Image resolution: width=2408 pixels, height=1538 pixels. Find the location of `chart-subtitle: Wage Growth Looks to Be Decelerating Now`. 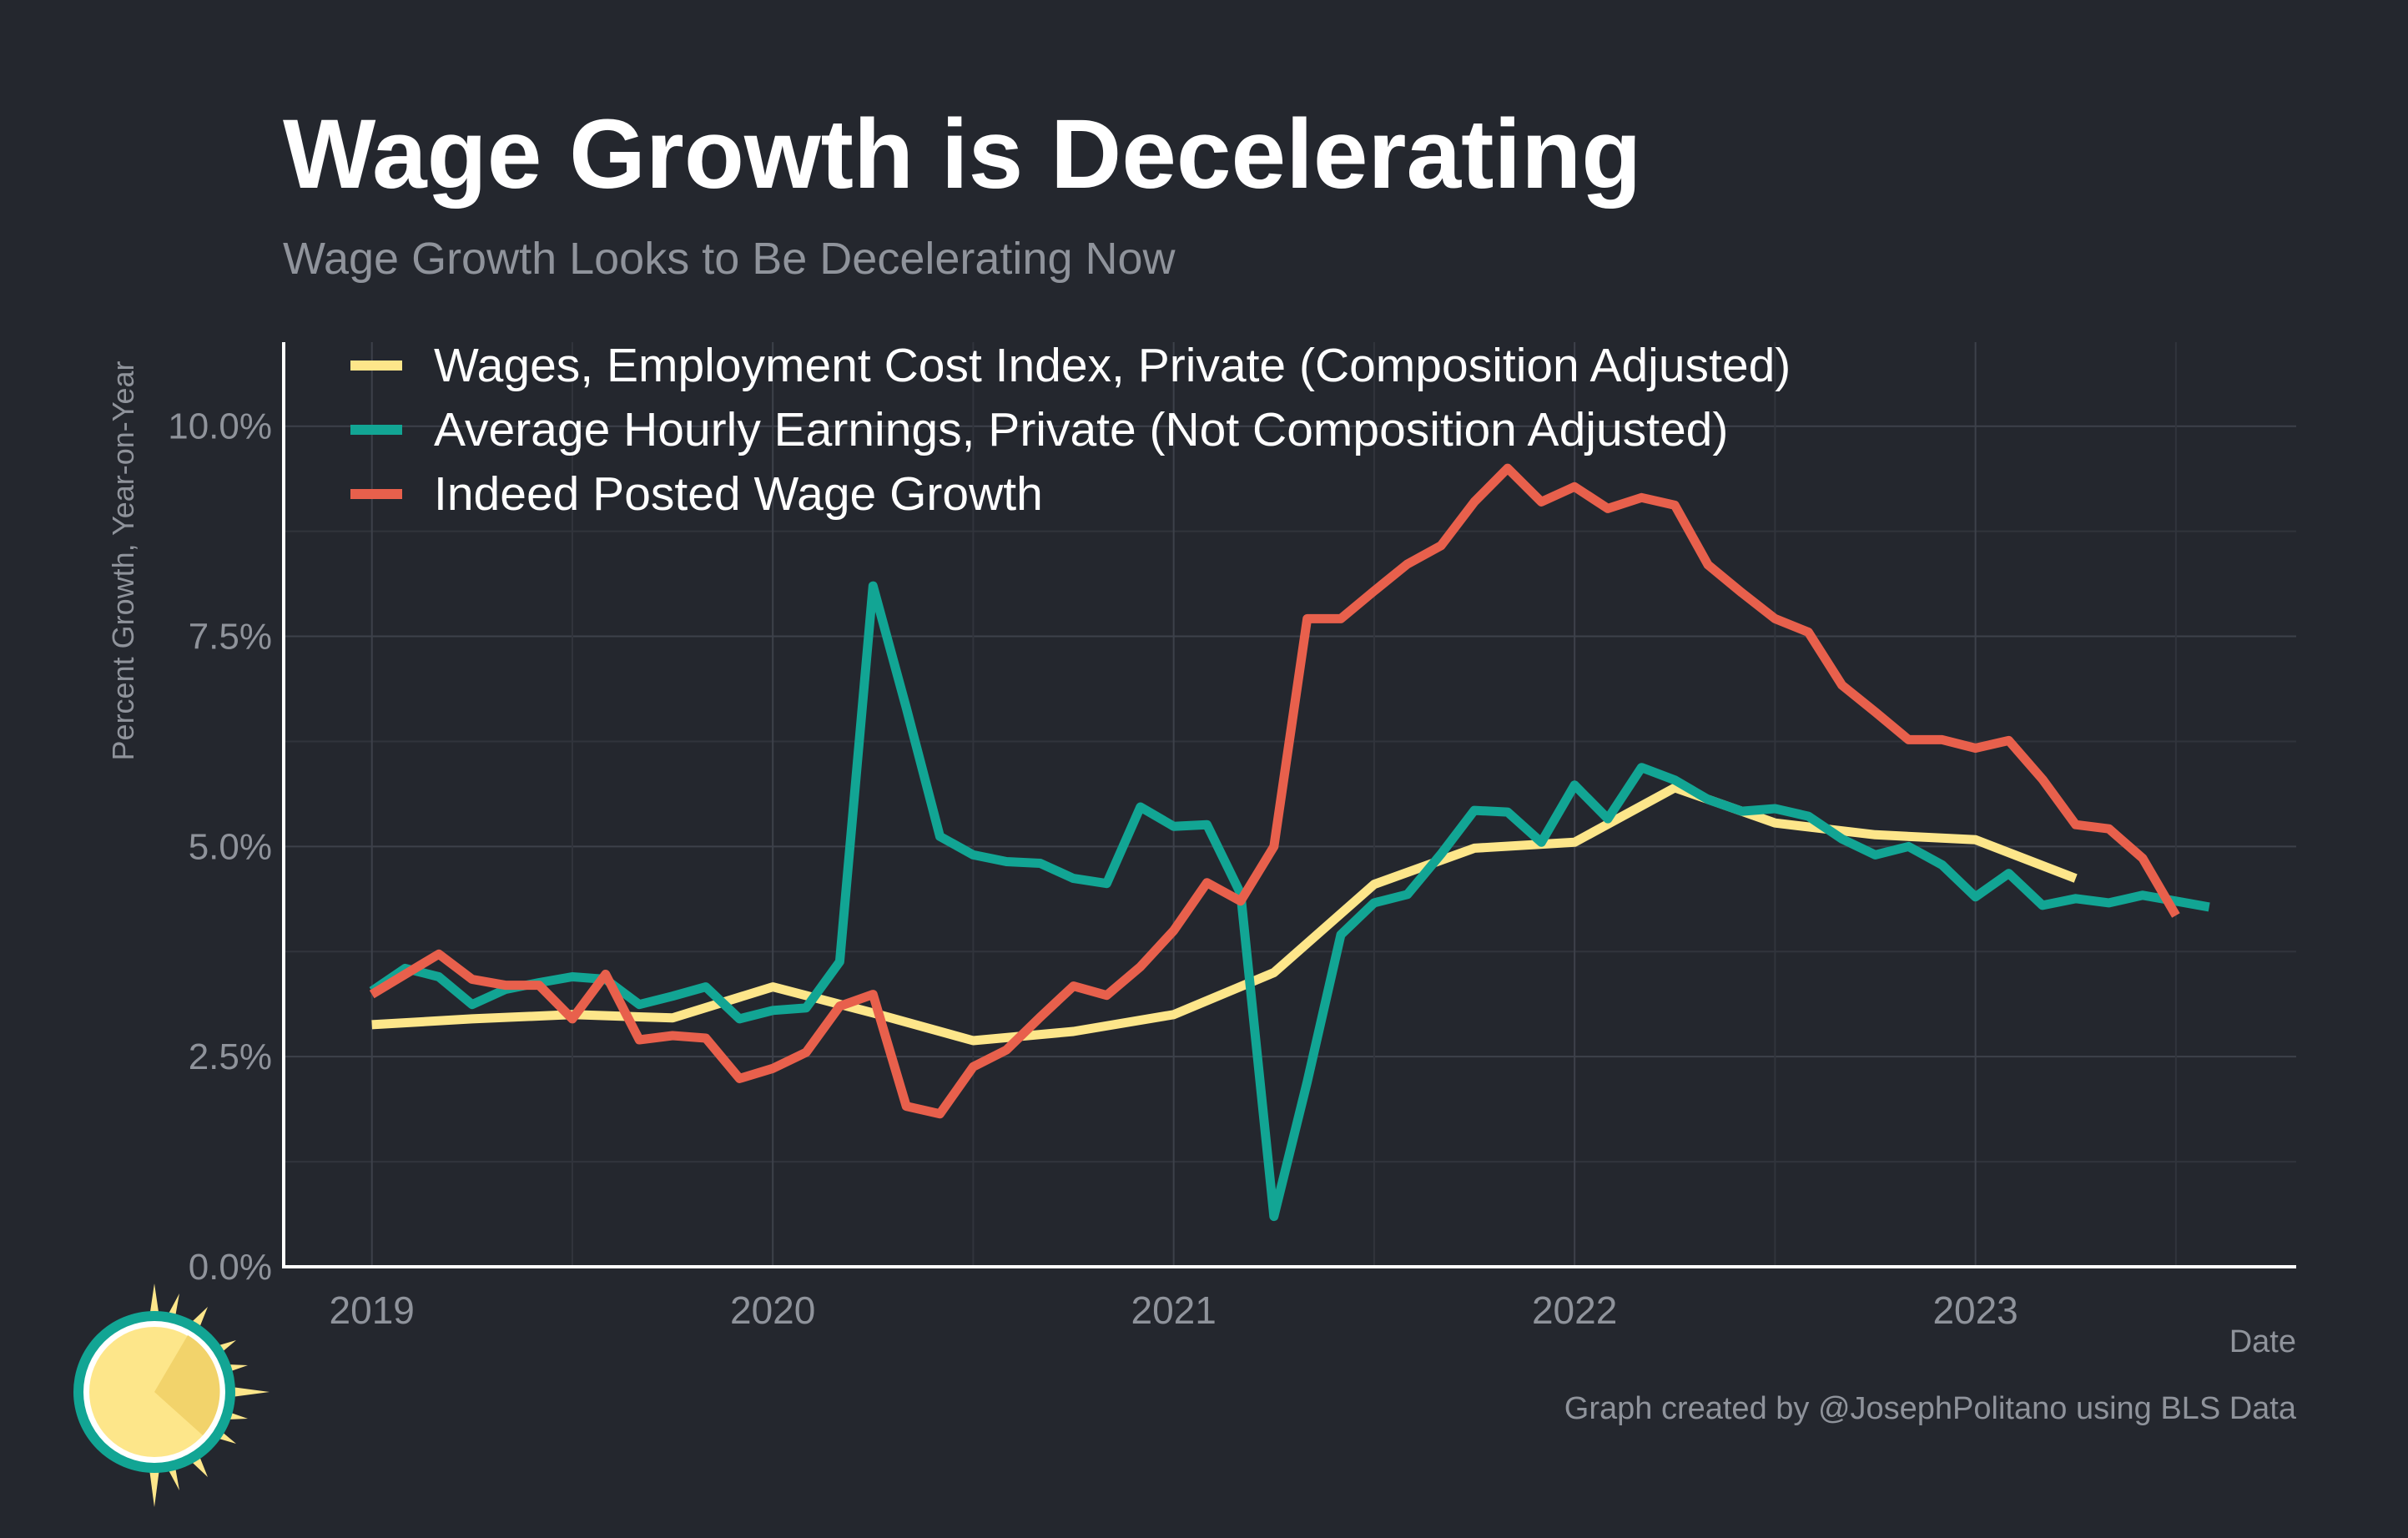

chart-subtitle: Wage Growth Looks to Be Decelerating Now is located at coordinates (729, 259).